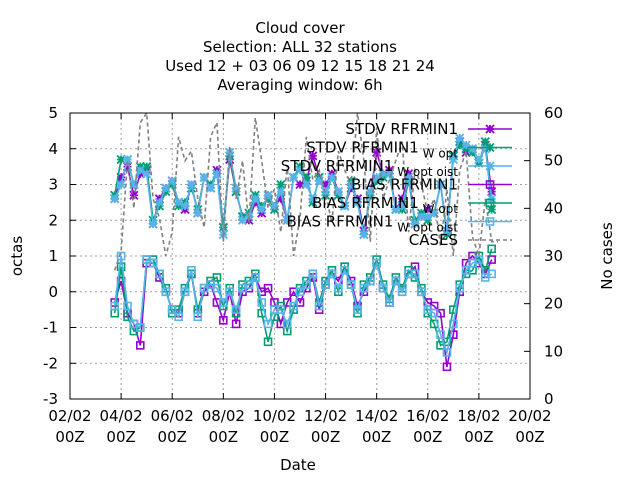 The image size is (640, 484). What do you see at coordinates (274, 416) in the screenshot?
I see `x-tick-label-4: 10/02` at bounding box center [274, 416].